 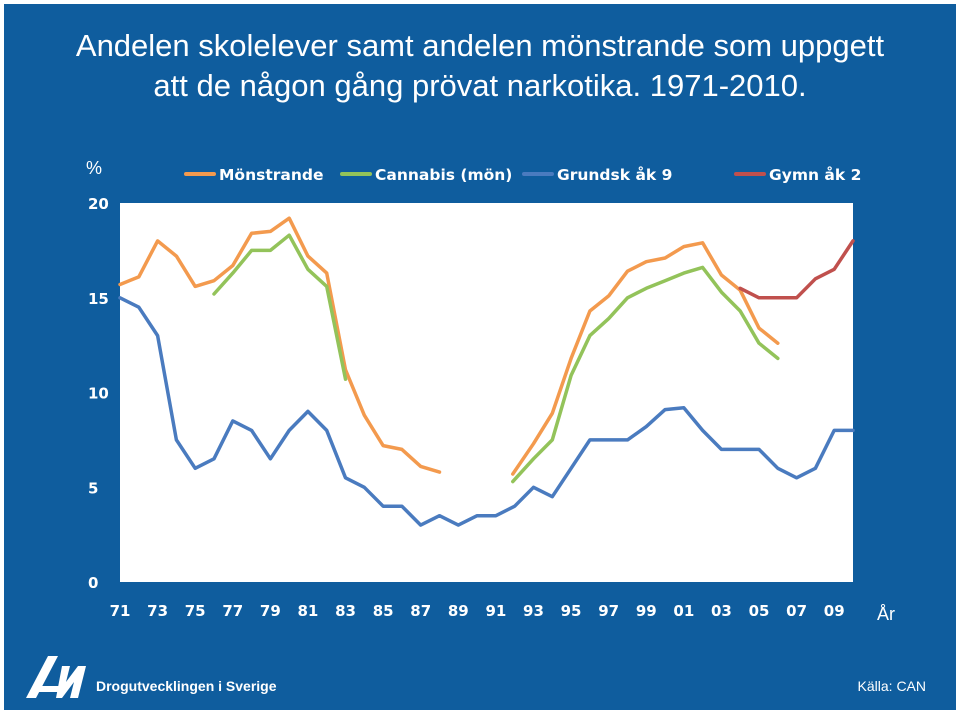 What do you see at coordinates (157, 611) in the screenshot?
I see `x-tick-label: 73` at bounding box center [157, 611].